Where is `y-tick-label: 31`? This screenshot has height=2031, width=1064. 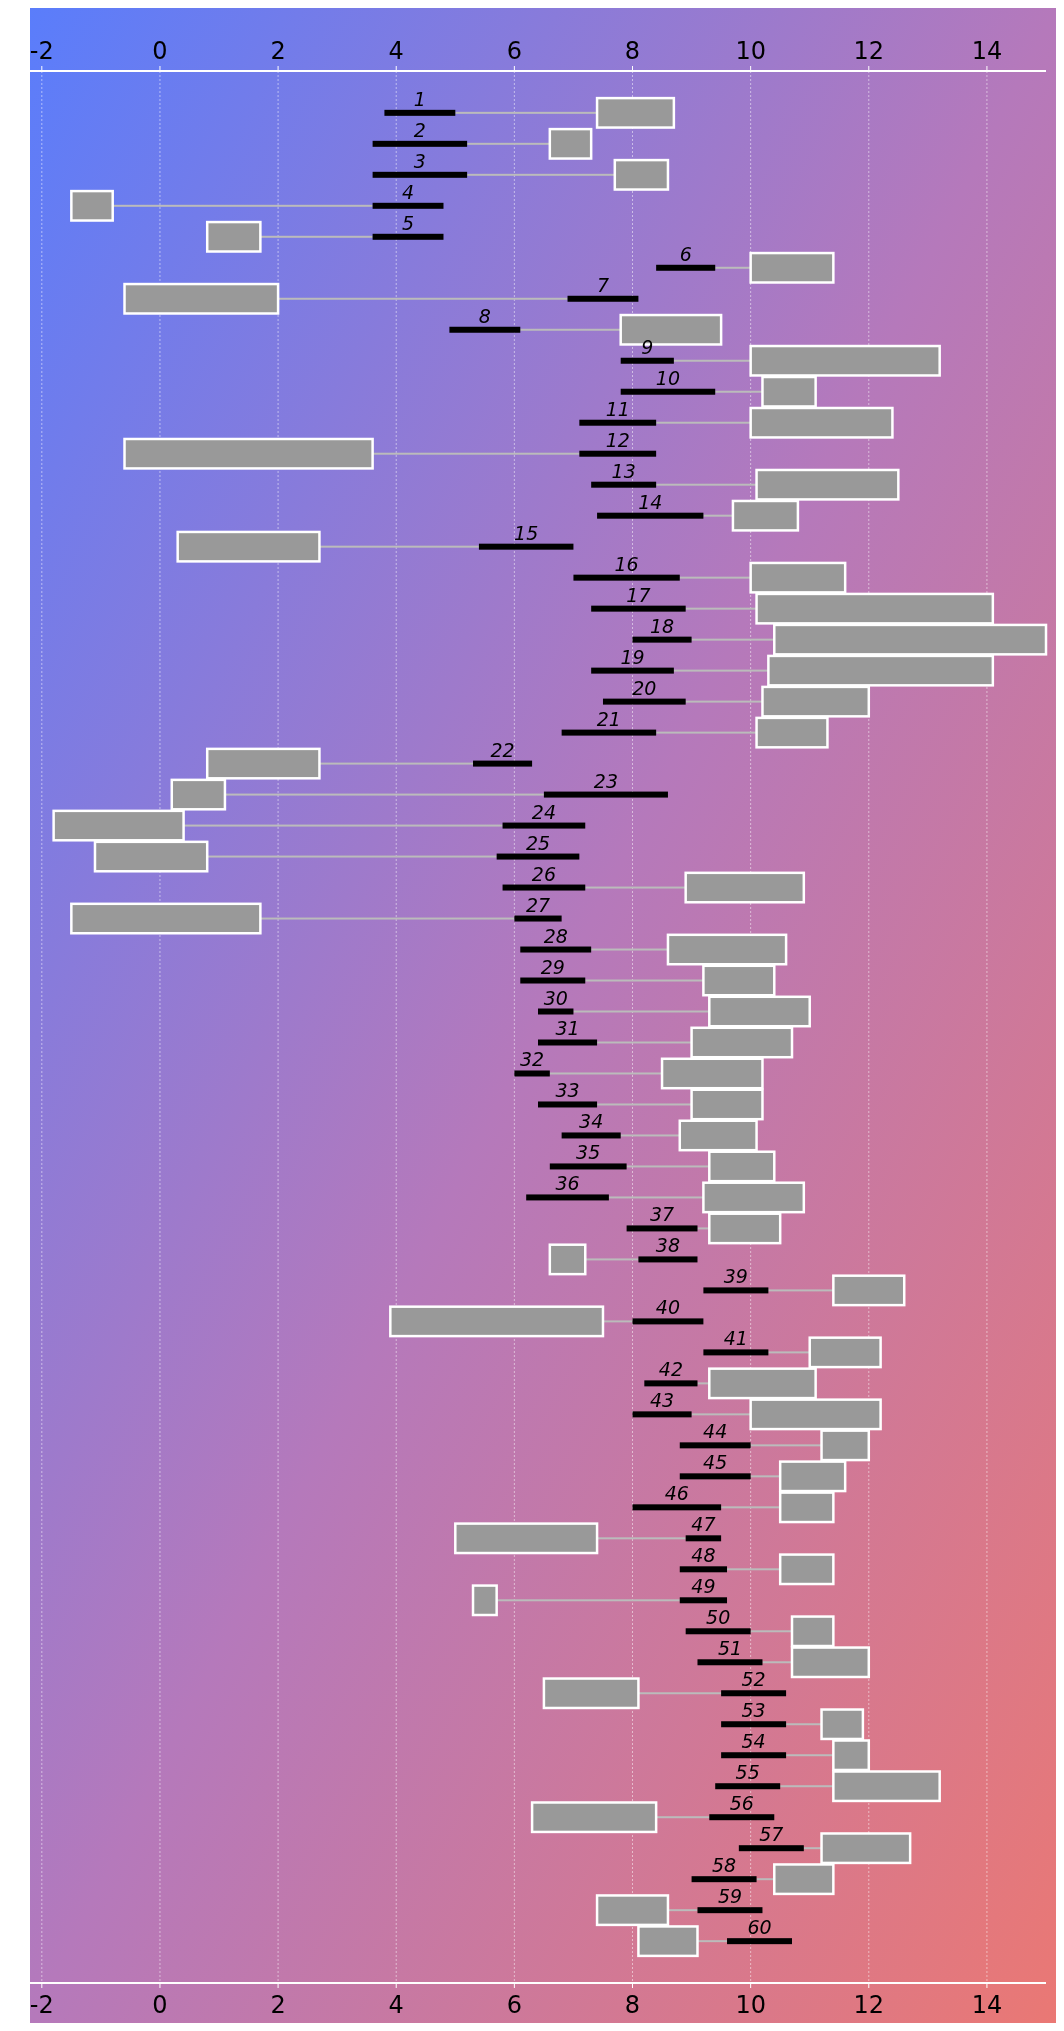 y-tick-label: 31 is located at coordinates (567, 1028).